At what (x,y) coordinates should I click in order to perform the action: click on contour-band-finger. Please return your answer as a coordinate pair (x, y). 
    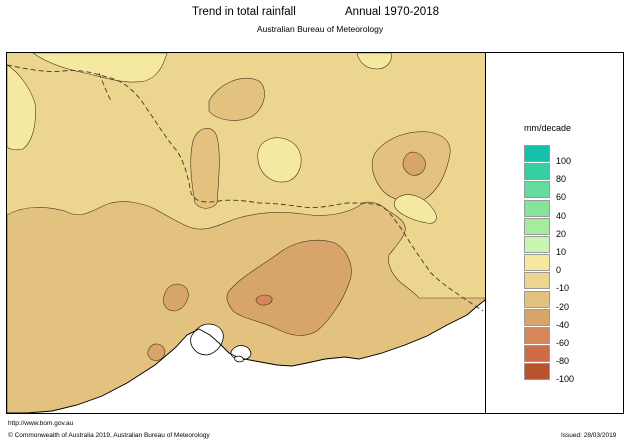
    Looking at the image, I should click on (205, 168).